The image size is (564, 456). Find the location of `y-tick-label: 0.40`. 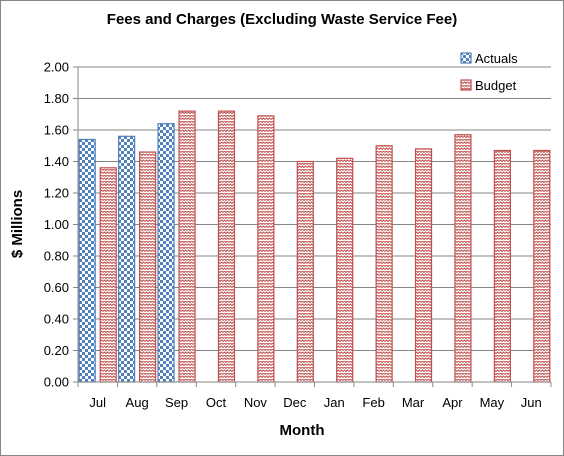

y-tick-label: 0.40 is located at coordinates (56, 319).